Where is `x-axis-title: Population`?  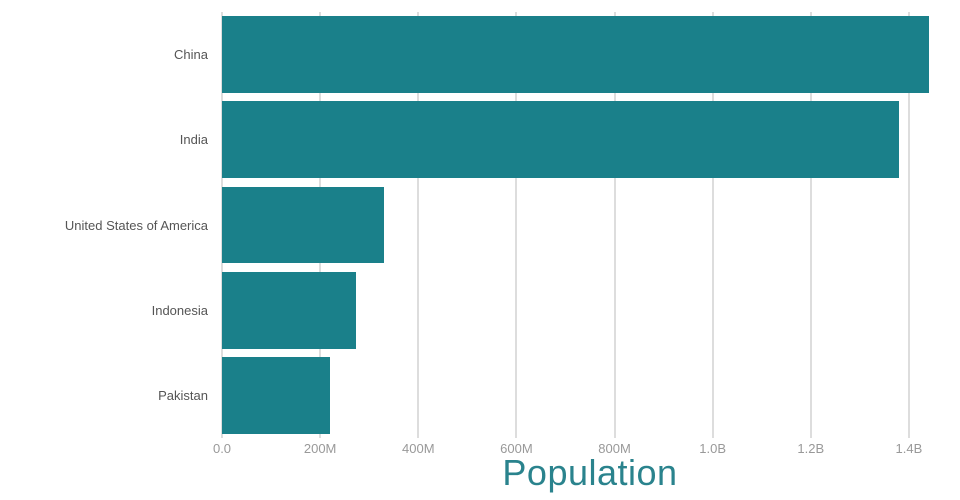
x-axis-title: Population is located at coordinates (590, 472).